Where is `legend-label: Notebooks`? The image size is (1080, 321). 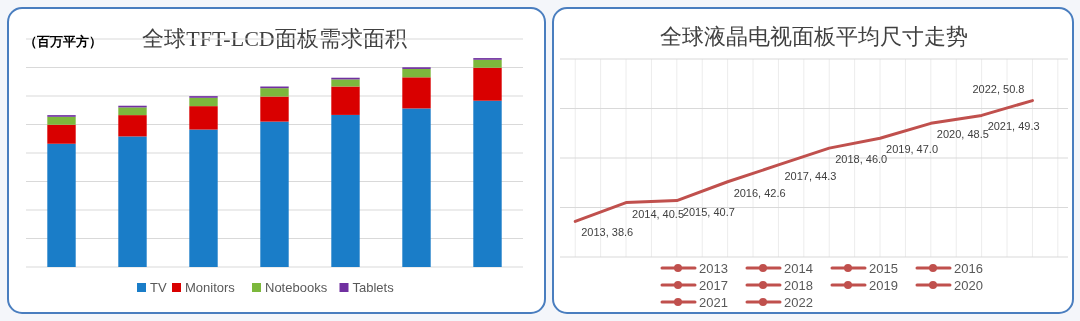 legend-label: Notebooks is located at coordinates (296, 287).